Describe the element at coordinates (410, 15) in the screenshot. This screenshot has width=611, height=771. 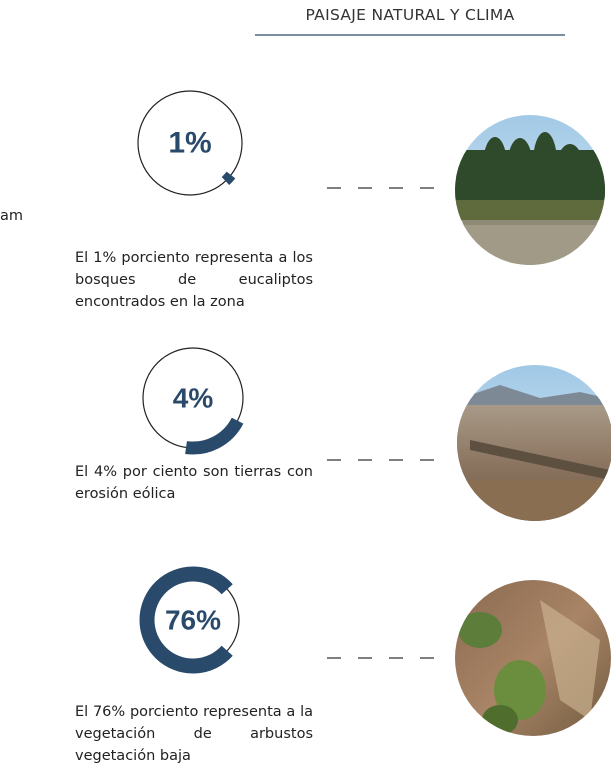
I see `header-title: PAISAJE NATURAL Y CLIMA` at that location.